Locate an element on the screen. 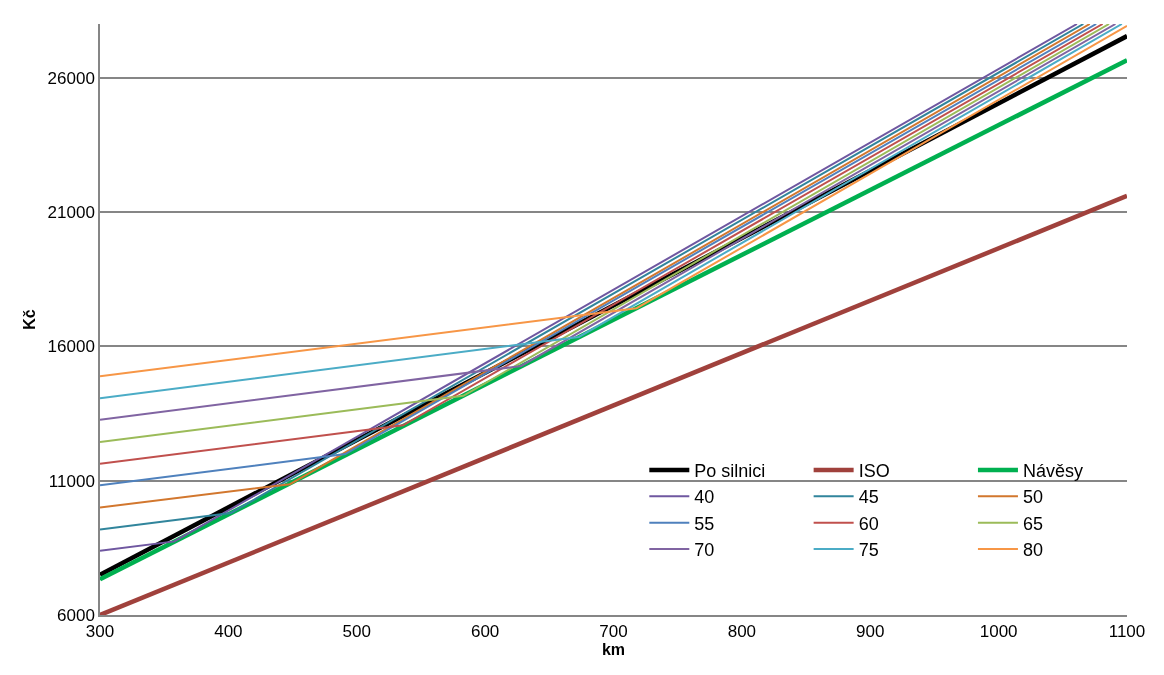  y-tick-label: 26000 is located at coordinates (71, 78).